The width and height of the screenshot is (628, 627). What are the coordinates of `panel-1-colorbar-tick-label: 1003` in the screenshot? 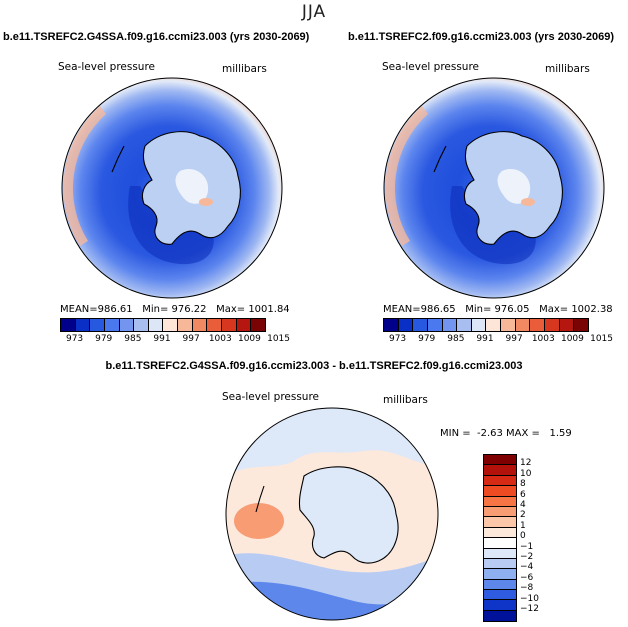 It's located at (220, 339).